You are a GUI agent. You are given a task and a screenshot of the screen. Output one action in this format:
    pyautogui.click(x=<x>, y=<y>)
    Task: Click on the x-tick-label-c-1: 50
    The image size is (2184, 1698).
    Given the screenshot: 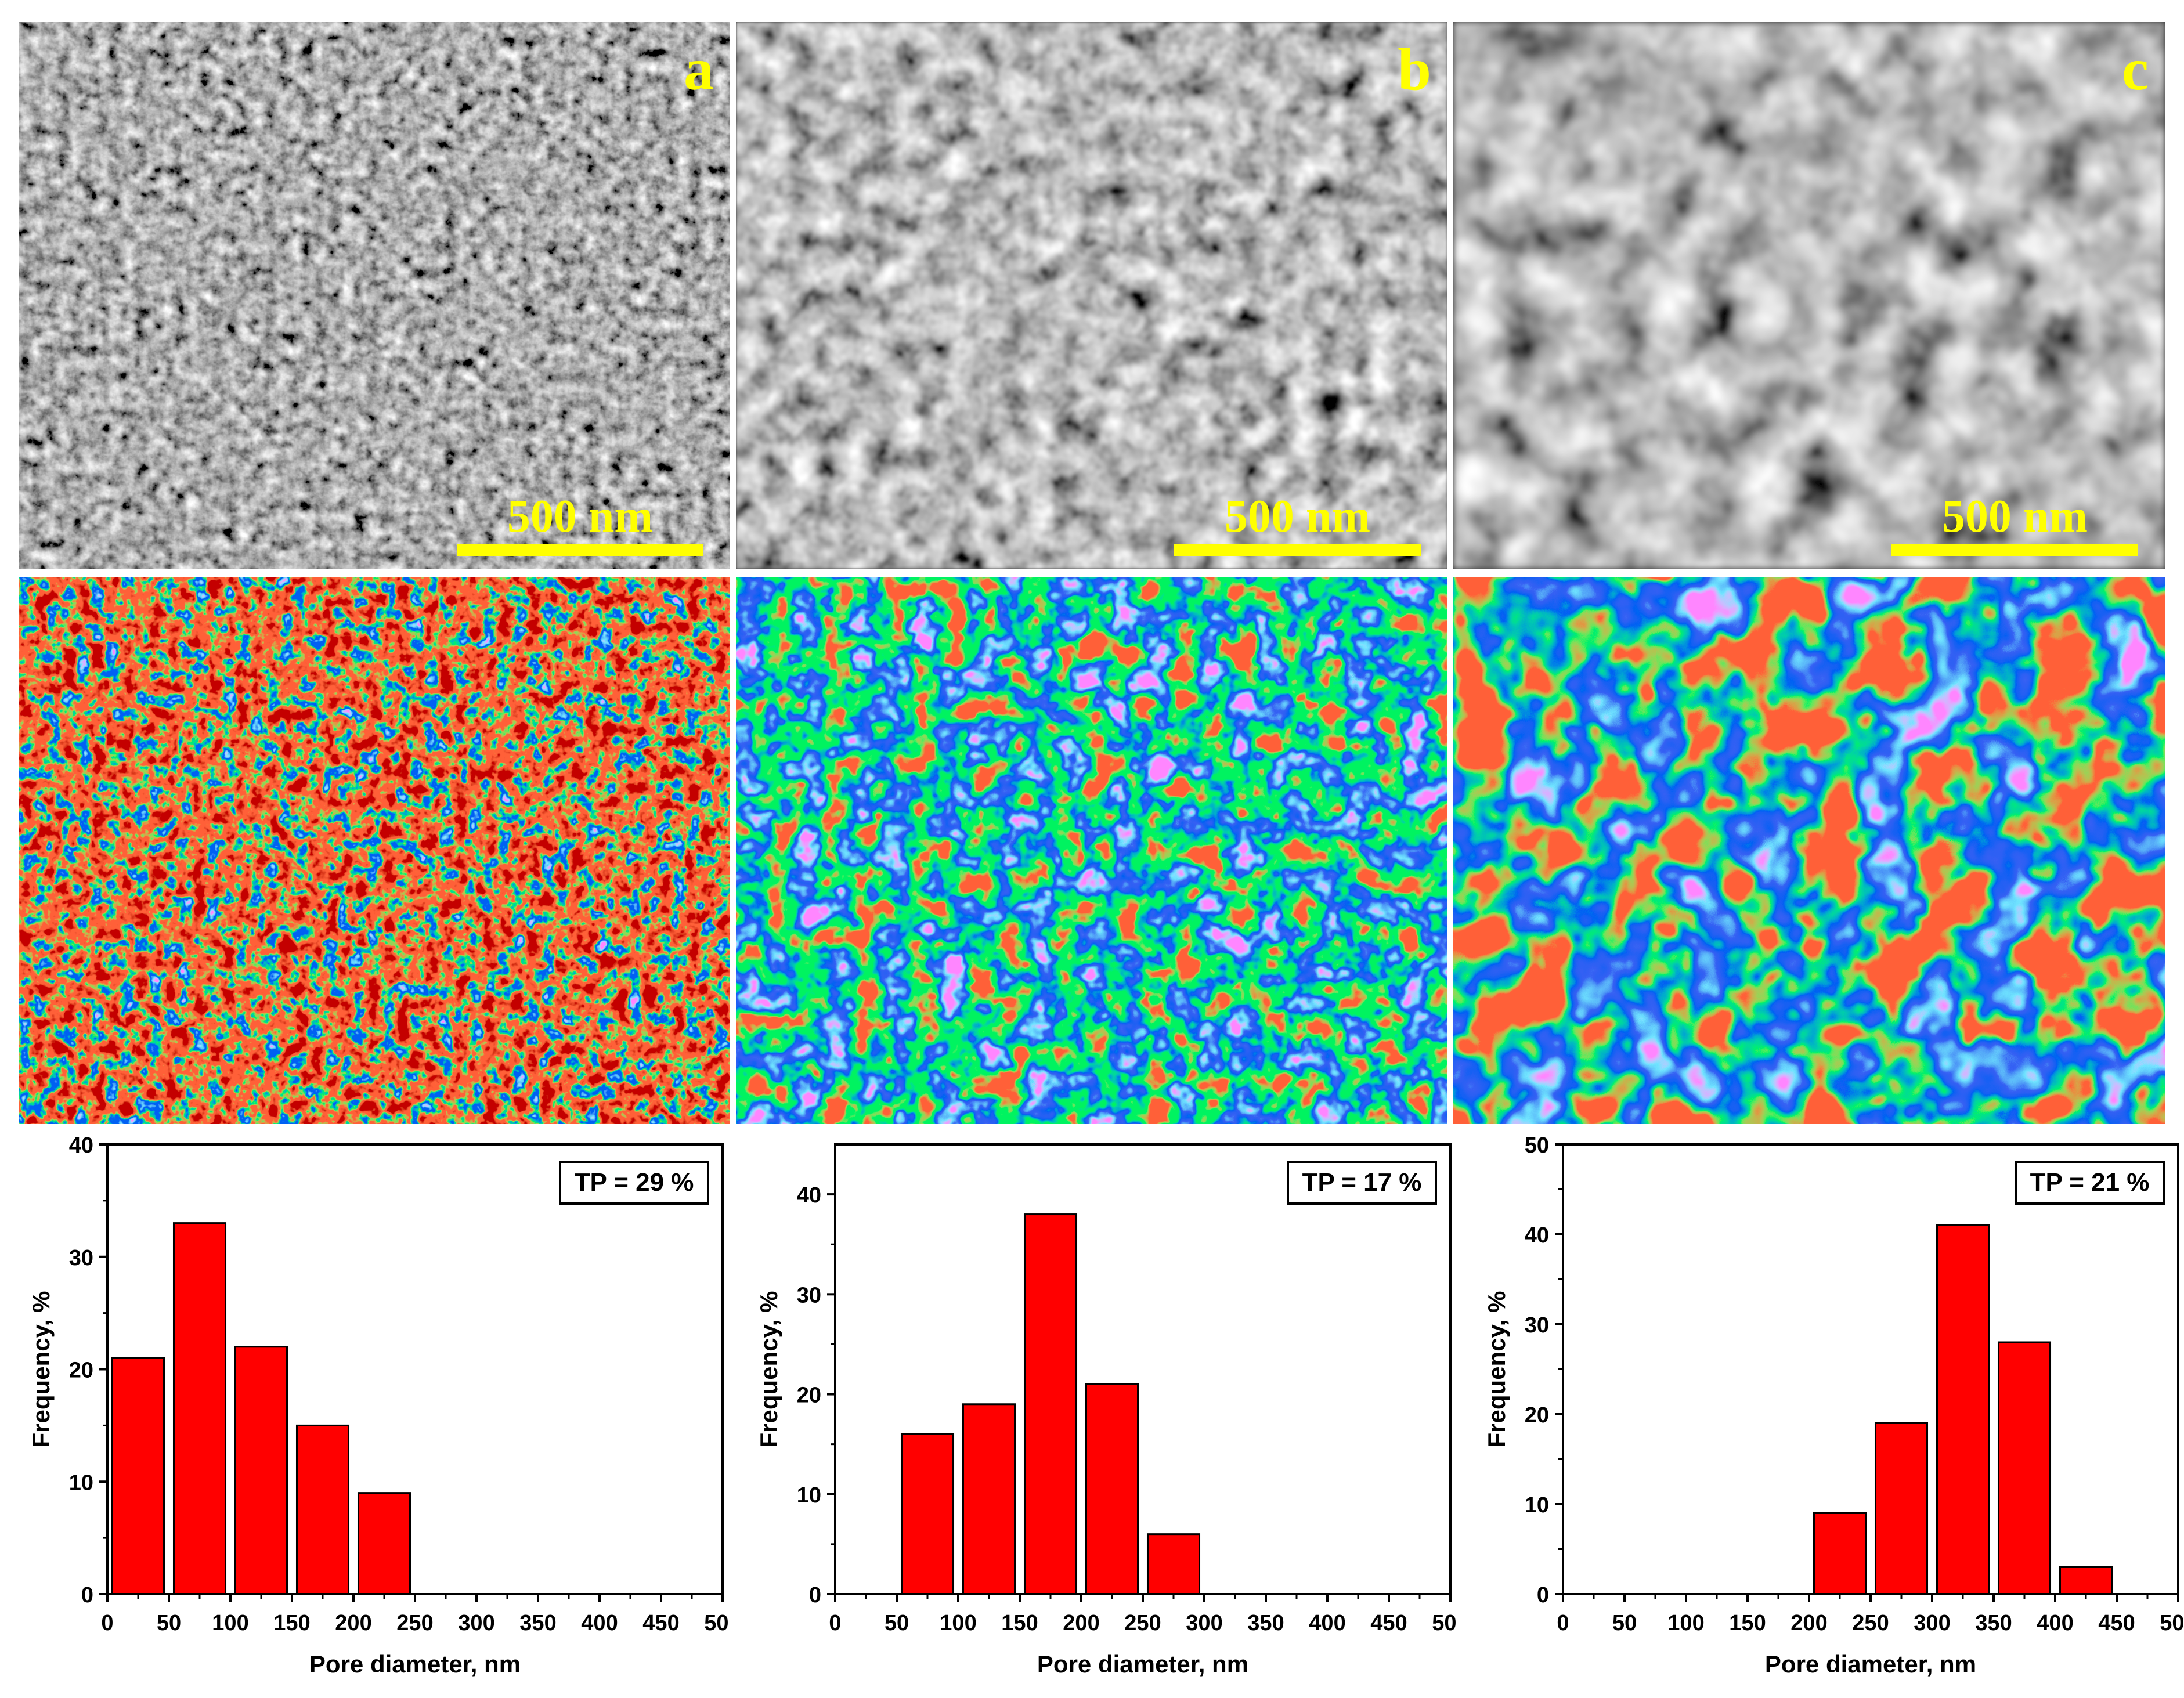 What is the action you would take?
    pyautogui.click(x=1625, y=1623)
    